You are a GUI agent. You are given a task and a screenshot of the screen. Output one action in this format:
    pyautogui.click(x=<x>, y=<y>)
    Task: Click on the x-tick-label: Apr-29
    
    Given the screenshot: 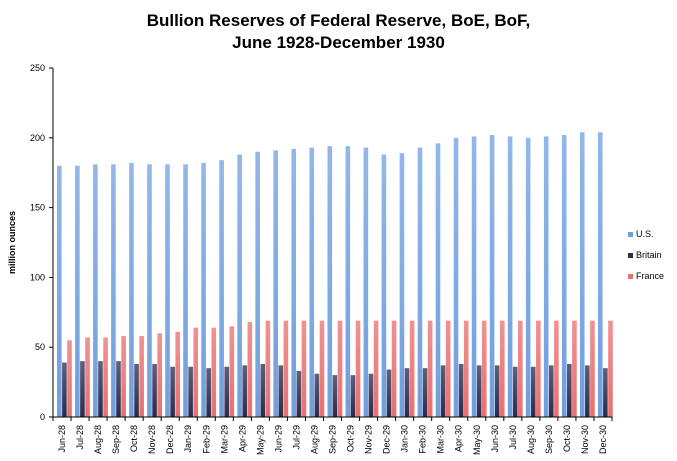 What is the action you would take?
    pyautogui.click(x=242, y=438)
    